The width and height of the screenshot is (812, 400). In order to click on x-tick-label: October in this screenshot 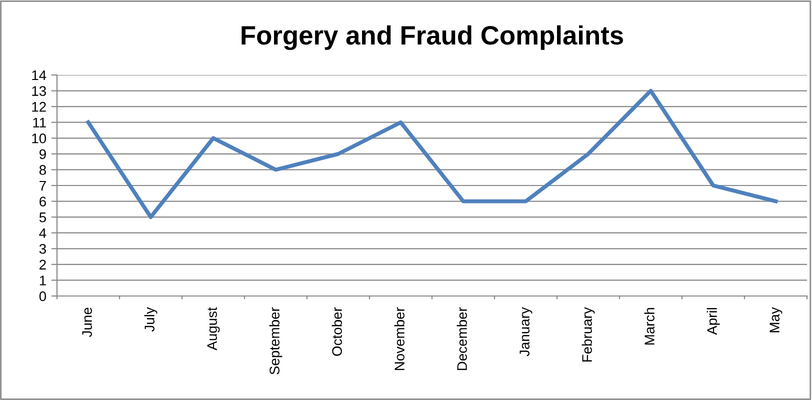, I will do `click(337, 331)`.